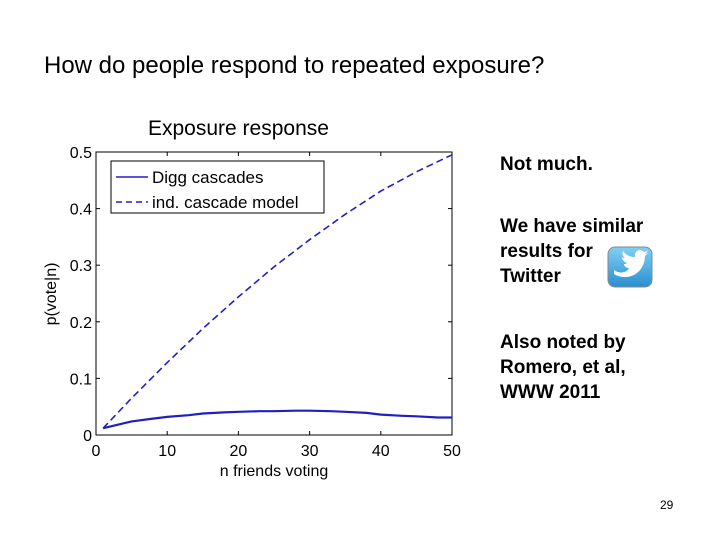 The image size is (720, 540). What do you see at coordinates (81, 323) in the screenshot?
I see `y-tick-label: 0.2` at bounding box center [81, 323].